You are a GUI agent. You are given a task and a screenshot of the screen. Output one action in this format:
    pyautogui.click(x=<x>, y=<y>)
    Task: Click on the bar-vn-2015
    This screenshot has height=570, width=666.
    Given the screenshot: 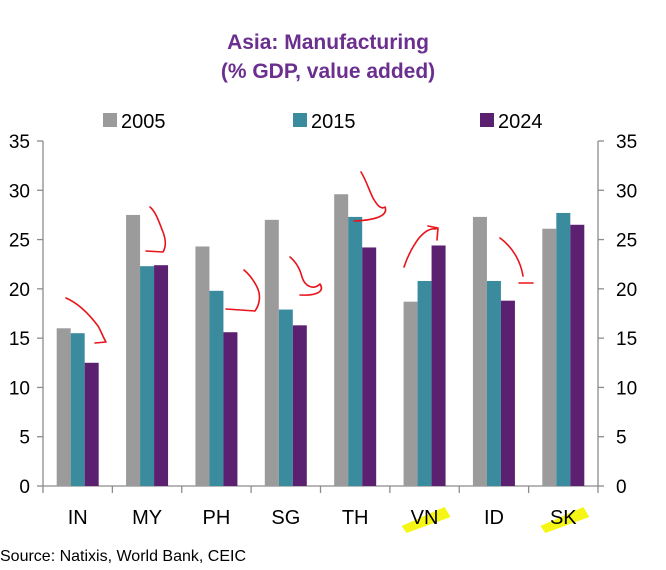 What is the action you would take?
    pyautogui.click(x=424, y=383)
    